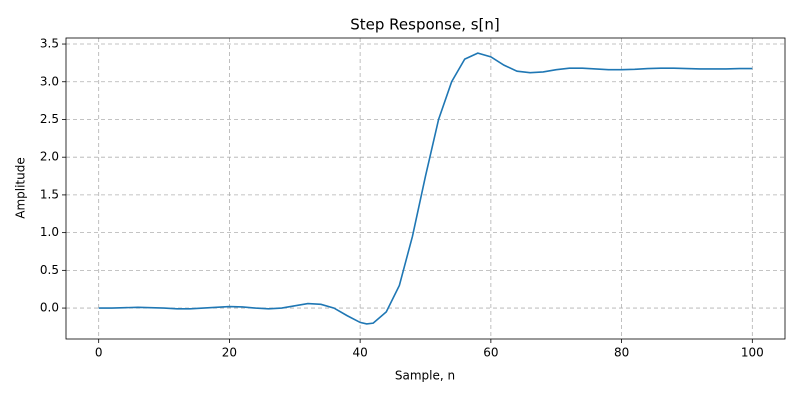 This screenshot has height=400, width=800. Describe the element at coordinates (49, 232) in the screenshot. I see `y-tick-label: 1.0` at that location.